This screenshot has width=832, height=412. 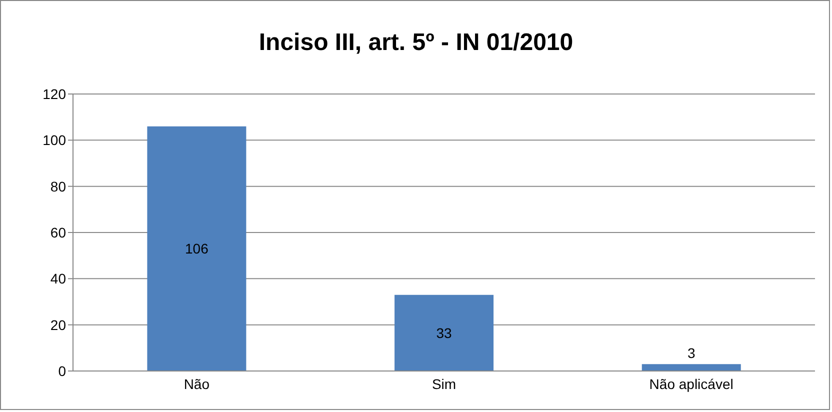 I want to click on y-tick-label: 100, so click(x=54, y=140).